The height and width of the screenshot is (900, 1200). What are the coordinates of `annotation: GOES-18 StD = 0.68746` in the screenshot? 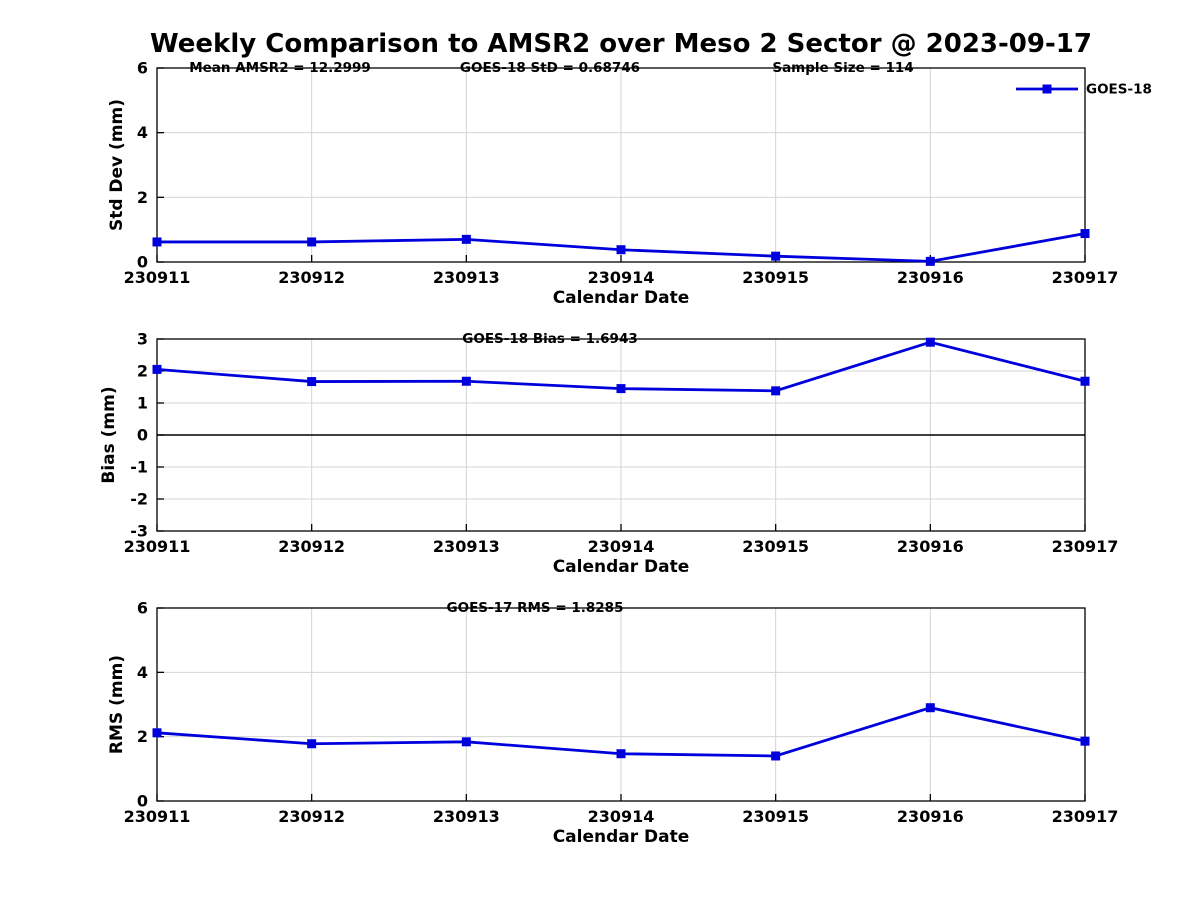 It's located at (550, 68).